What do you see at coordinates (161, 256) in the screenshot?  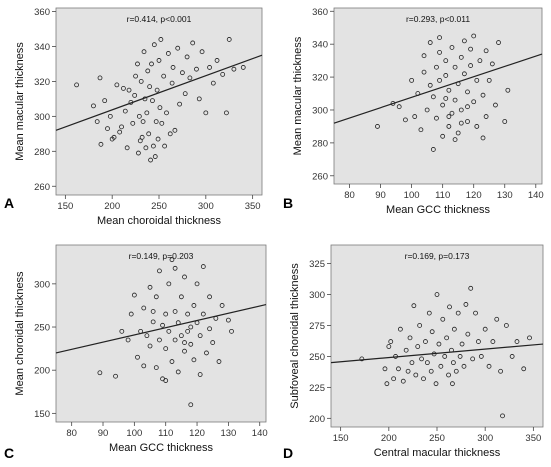 I see `correlation-annotation-c: r=0.149, p=0.203` at bounding box center [161, 256].